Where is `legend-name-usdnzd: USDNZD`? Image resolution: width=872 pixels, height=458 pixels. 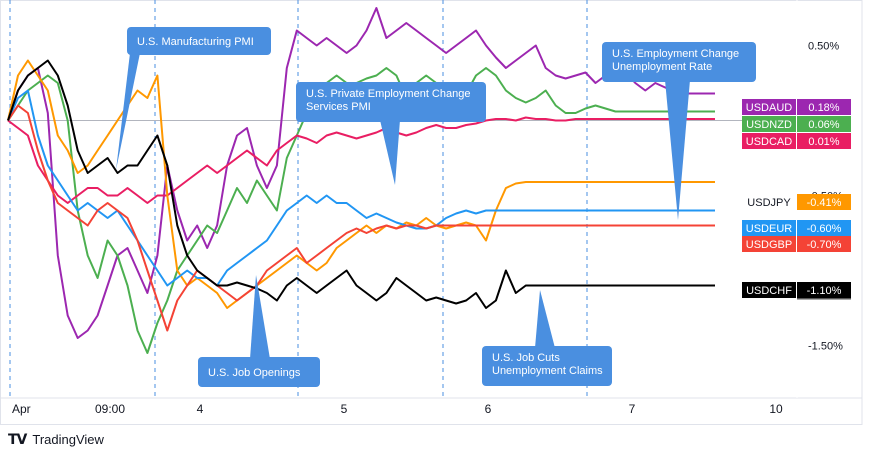 legend-name-usdnzd: USDNZD is located at coordinates (769, 125).